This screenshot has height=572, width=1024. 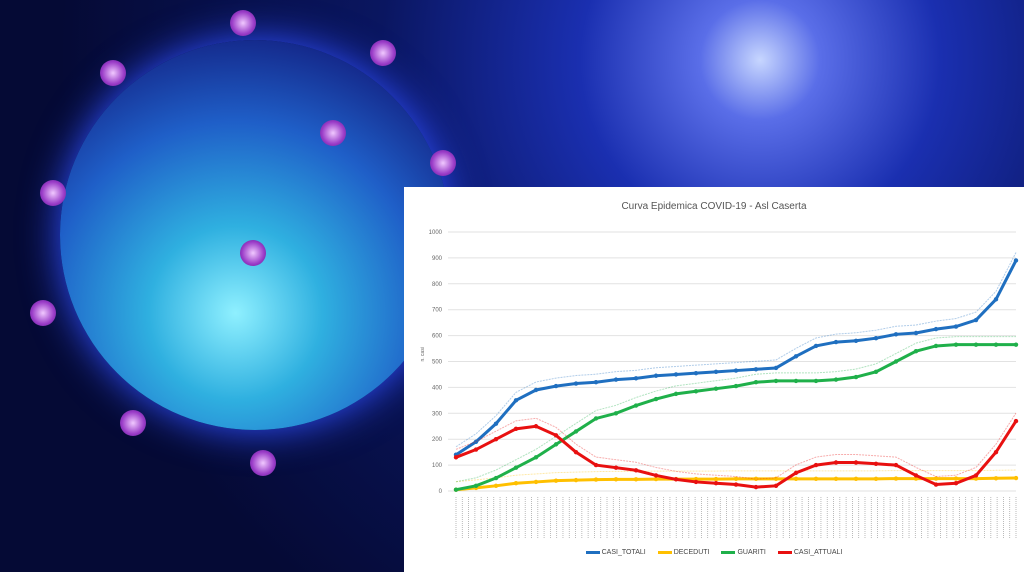 What do you see at coordinates (441, 492) in the screenshot?
I see `y-tick-label: 0` at bounding box center [441, 492].